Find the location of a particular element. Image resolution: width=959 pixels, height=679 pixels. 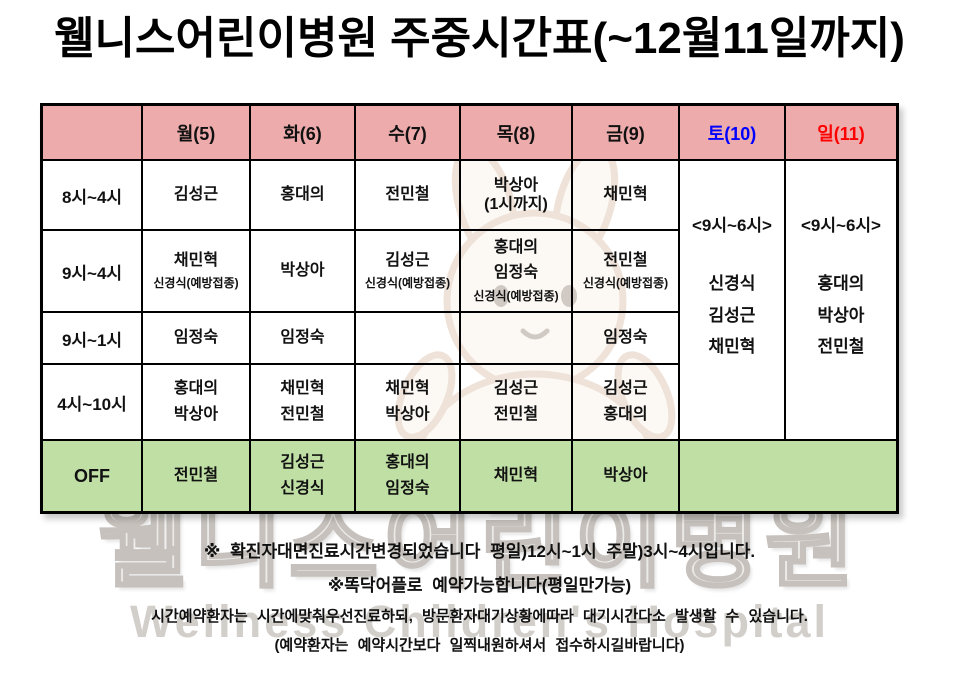

column-header-7: 일(11) is located at coordinates (841, 133).